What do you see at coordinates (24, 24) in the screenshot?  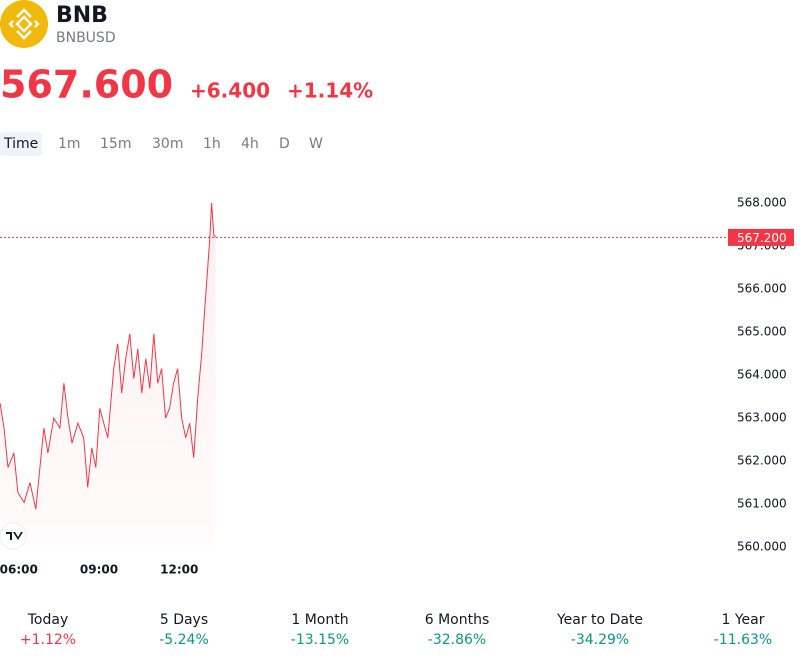 I see `logo` at bounding box center [24, 24].